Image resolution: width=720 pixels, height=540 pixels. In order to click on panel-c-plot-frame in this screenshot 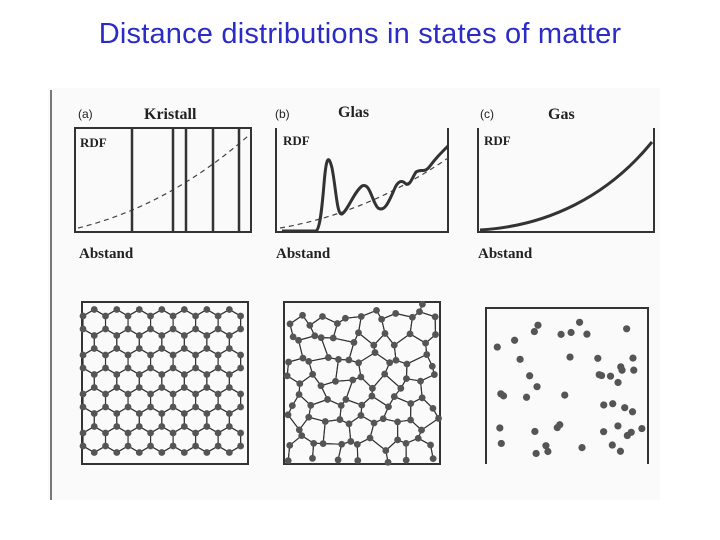, I will do `click(566, 180)`.